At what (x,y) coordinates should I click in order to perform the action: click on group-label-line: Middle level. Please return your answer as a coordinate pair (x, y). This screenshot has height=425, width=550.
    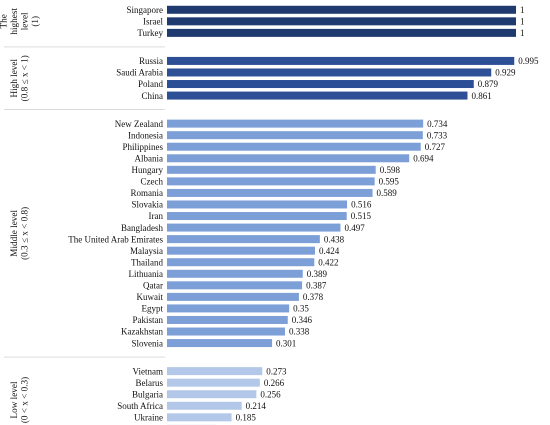
    Looking at the image, I should click on (14, 233).